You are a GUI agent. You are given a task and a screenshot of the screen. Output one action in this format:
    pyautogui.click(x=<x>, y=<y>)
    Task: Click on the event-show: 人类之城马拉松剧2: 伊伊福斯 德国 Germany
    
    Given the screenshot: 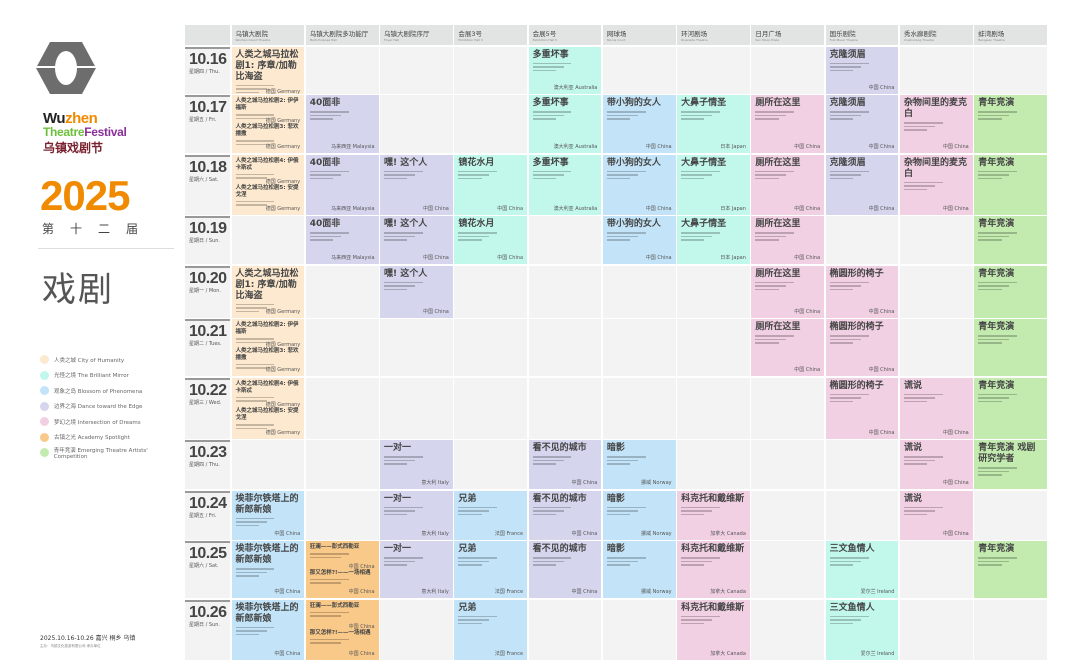 What is the action you would take?
    pyautogui.click(x=267, y=335)
    